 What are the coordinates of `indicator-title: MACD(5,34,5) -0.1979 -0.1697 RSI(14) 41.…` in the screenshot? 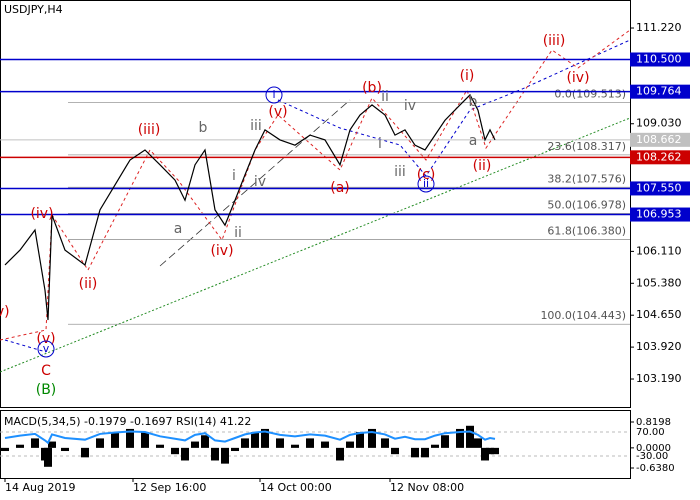 It's located at (127, 421).